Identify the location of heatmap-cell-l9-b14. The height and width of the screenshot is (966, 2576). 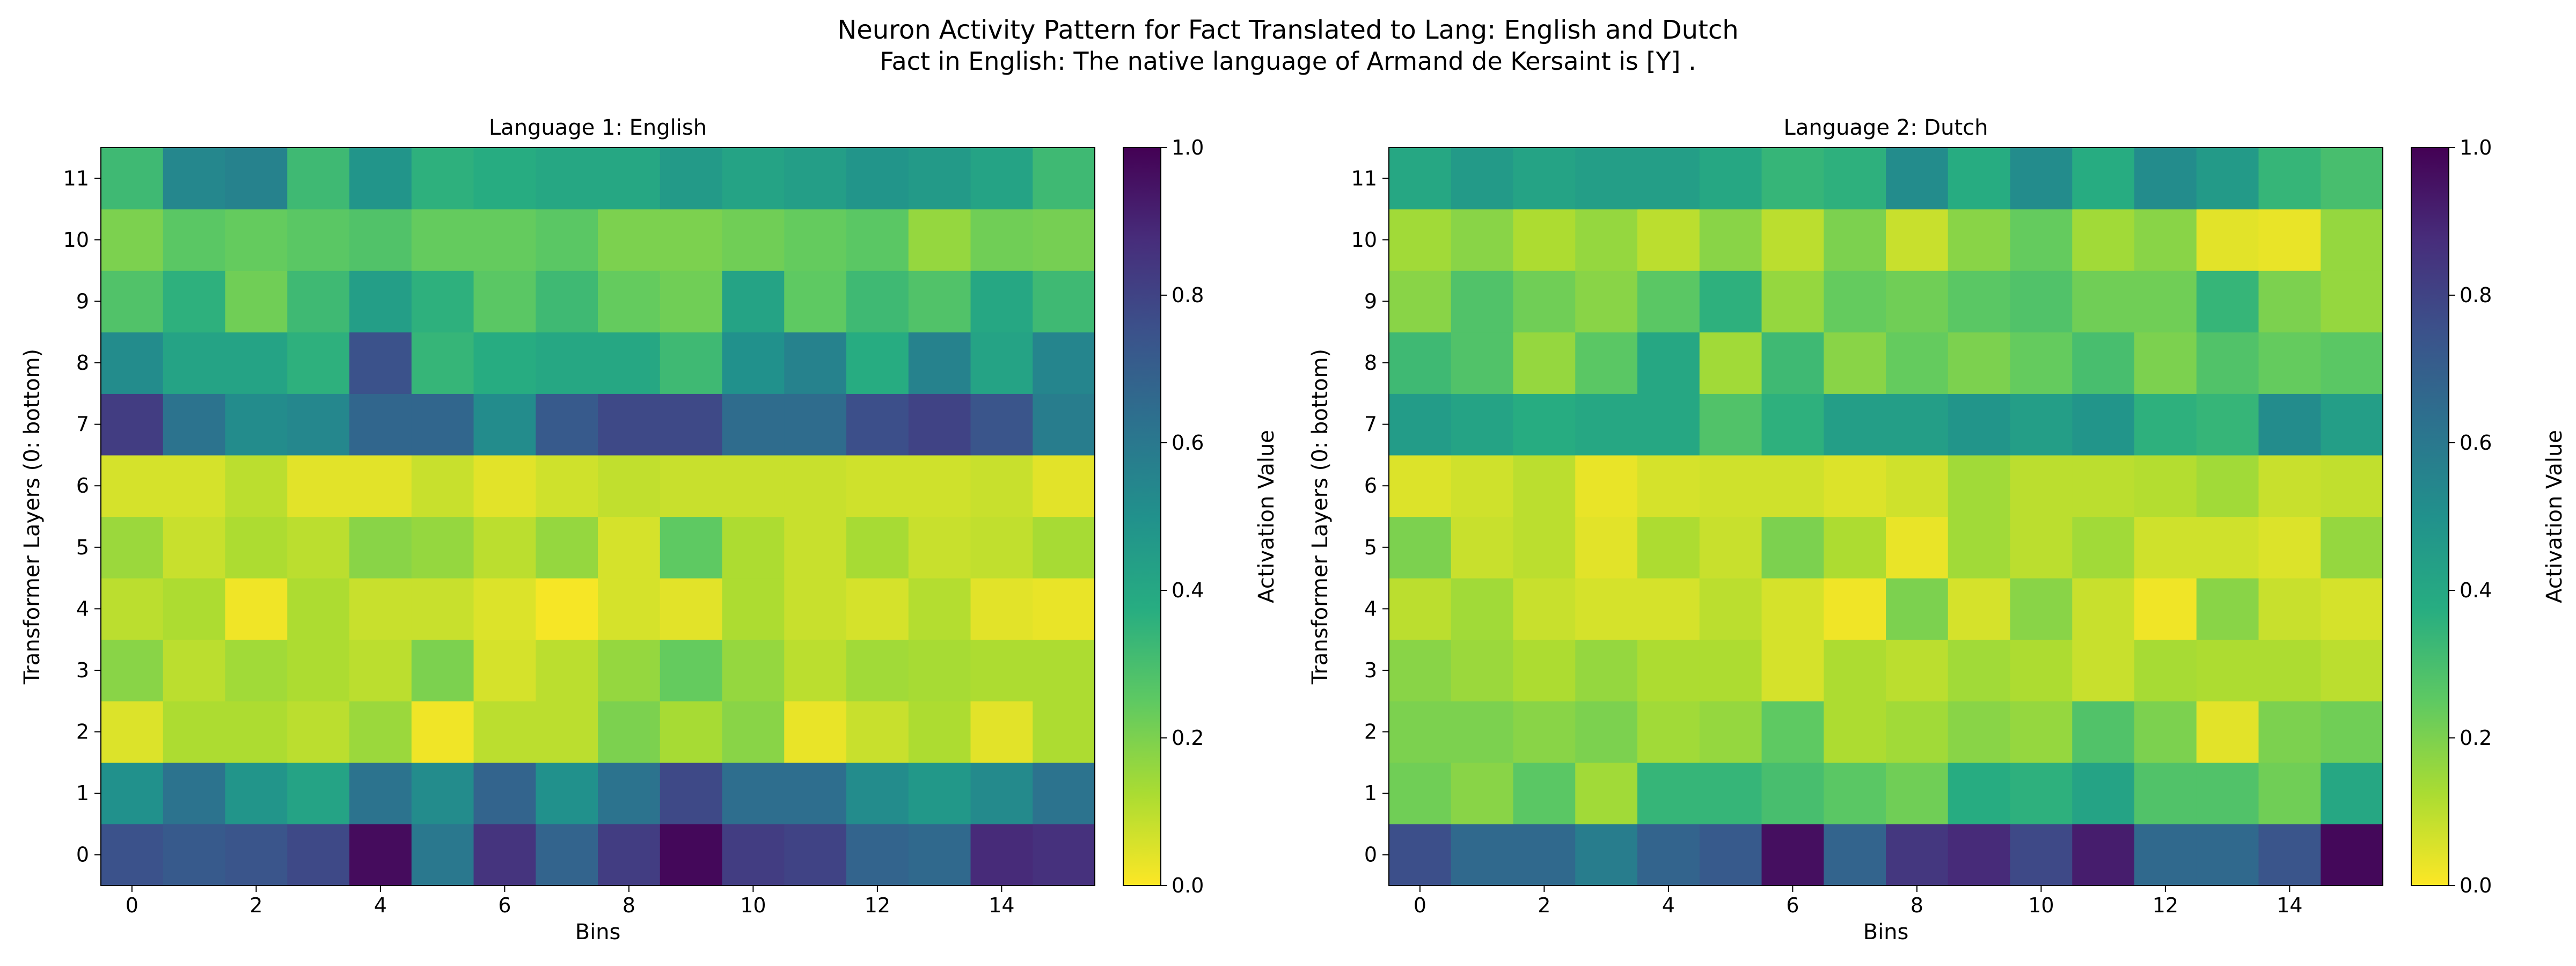
(2289, 301).